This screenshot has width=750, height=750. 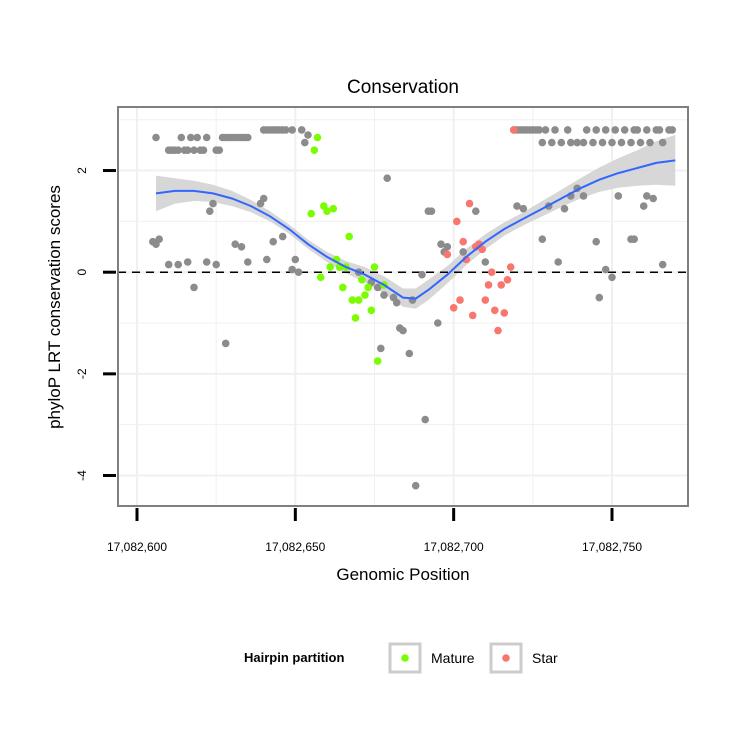 What do you see at coordinates (295, 547) in the screenshot?
I see `x-tick-label: 17,082,650` at bounding box center [295, 547].